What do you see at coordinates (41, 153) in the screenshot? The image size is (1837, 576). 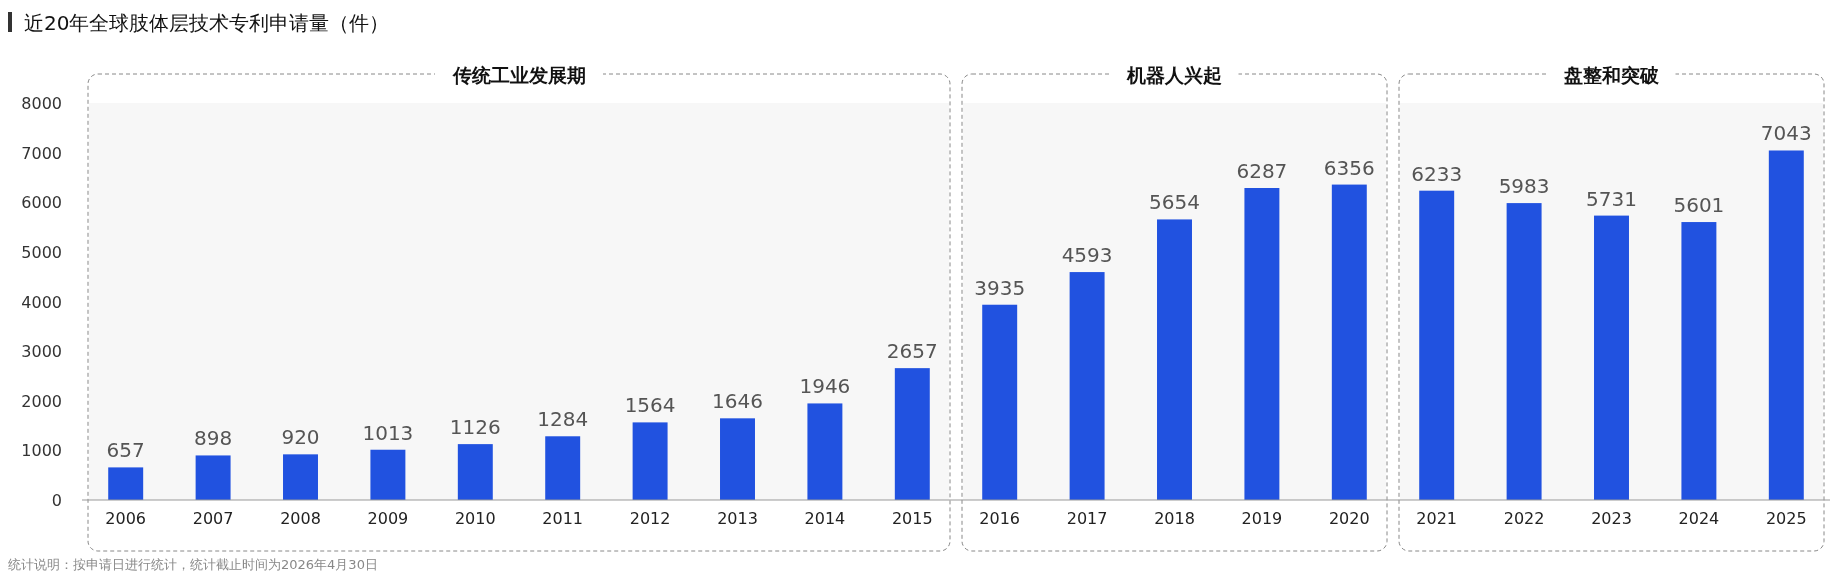 I see `y-tick-label: 7000` at bounding box center [41, 153].